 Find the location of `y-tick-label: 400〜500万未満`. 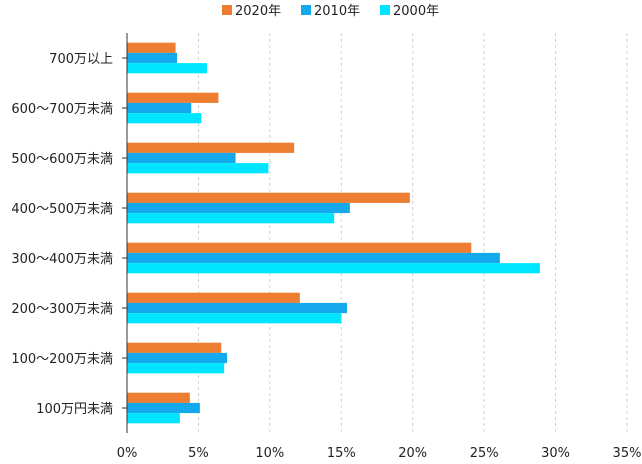

y-tick-label: 400〜500万未満 is located at coordinates (62, 209).